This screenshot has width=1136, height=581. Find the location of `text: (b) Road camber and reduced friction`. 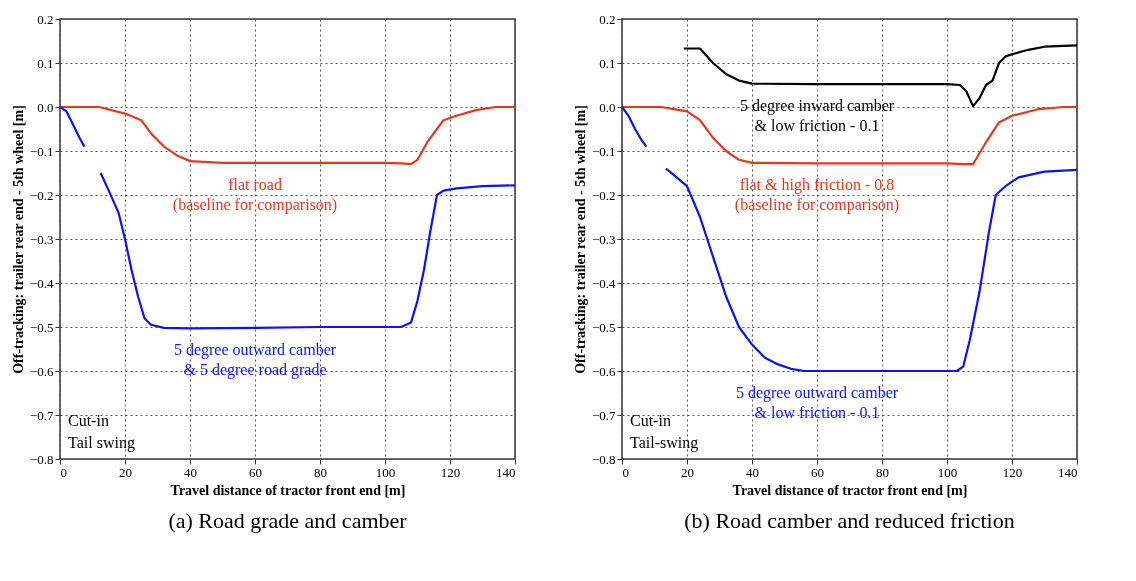

text: (b) Road camber and reduced friction is located at coordinates (849, 520).